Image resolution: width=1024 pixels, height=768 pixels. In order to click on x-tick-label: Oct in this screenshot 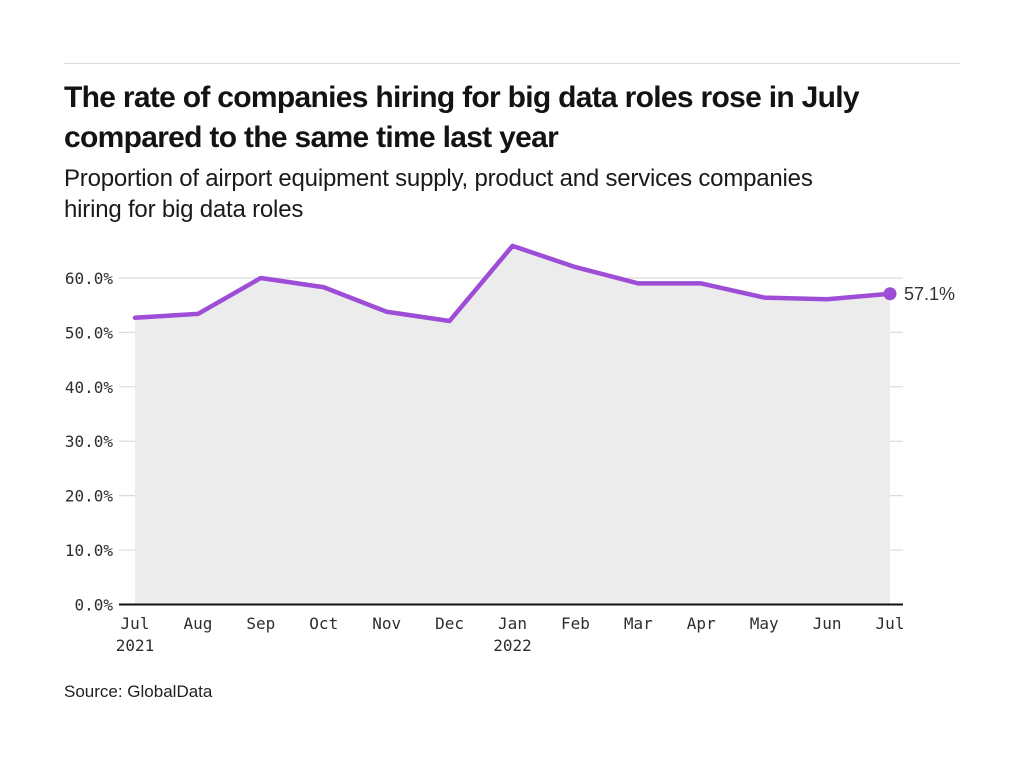, I will do `click(323, 623)`.